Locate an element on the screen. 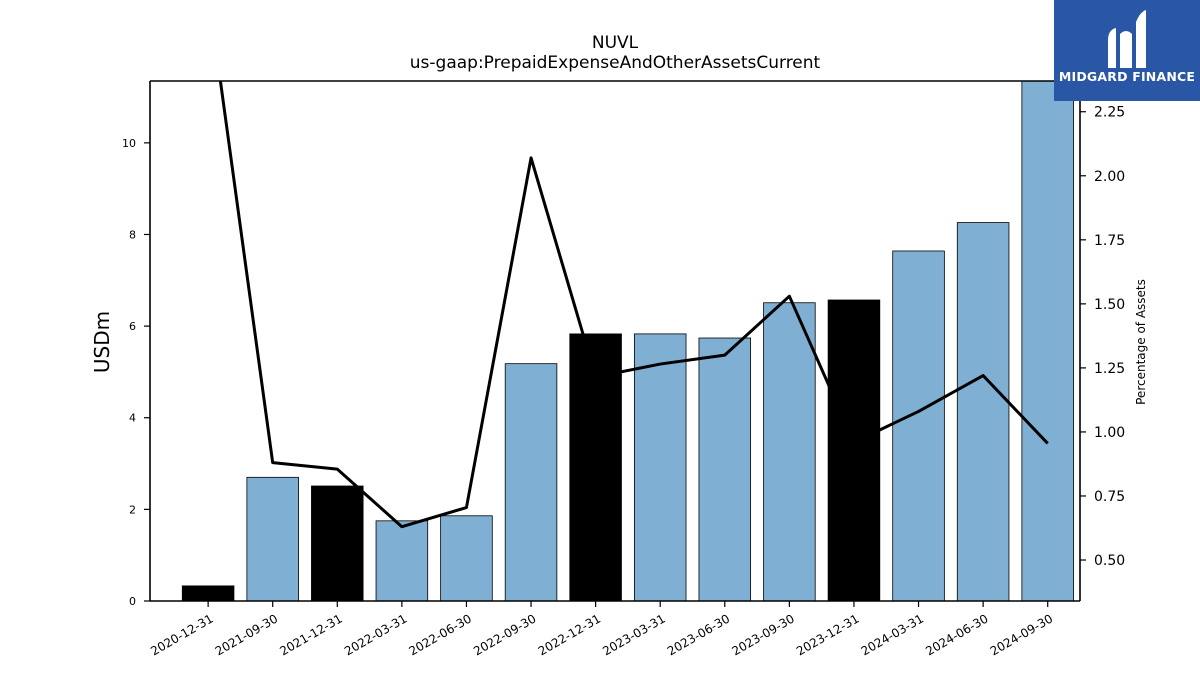 The height and width of the screenshot is (675, 1200). x-tick-label: 2023-03-31 is located at coordinates (633, 634).